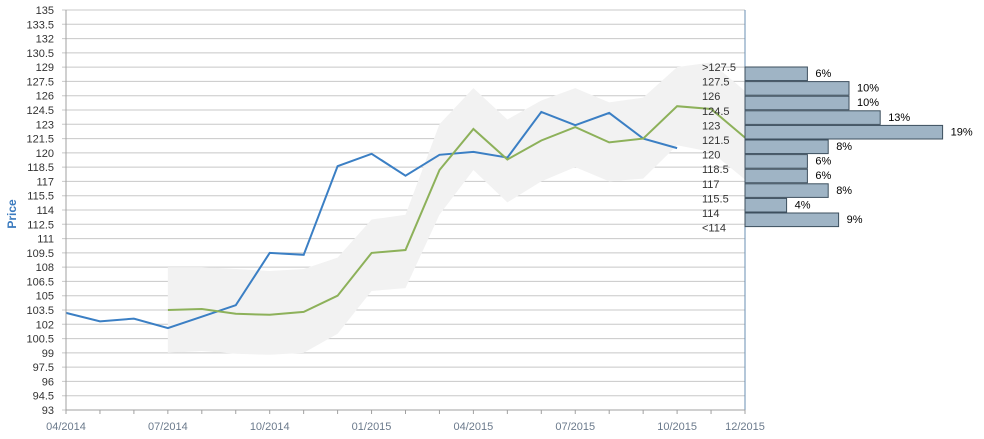 The image size is (984, 439). What do you see at coordinates (45, 240) in the screenshot?
I see `y-tick-label: 111` at bounding box center [45, 240].